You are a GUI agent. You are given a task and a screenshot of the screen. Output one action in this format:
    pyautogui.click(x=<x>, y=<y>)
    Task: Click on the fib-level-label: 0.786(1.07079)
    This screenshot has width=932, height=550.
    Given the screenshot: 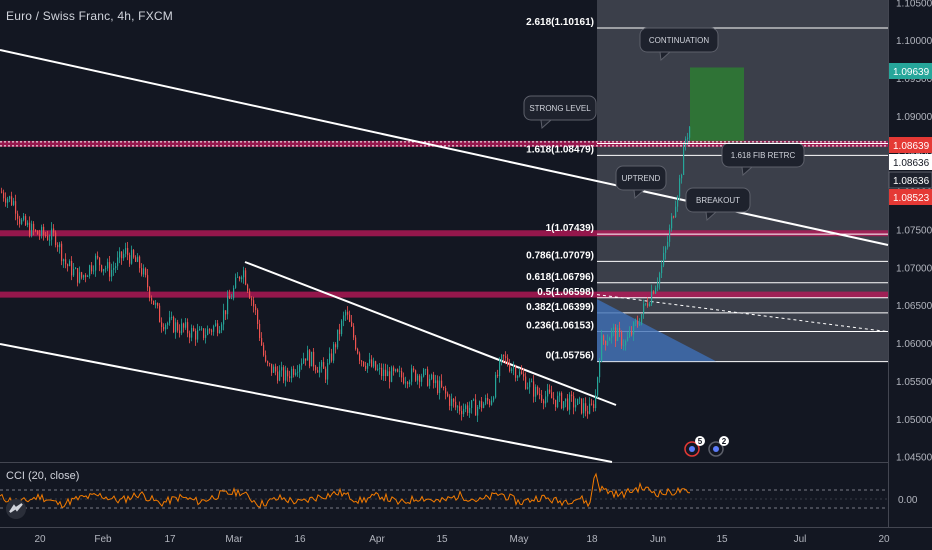 What is the action you would take?
    pyautogui.click(x=560, y=255)
    